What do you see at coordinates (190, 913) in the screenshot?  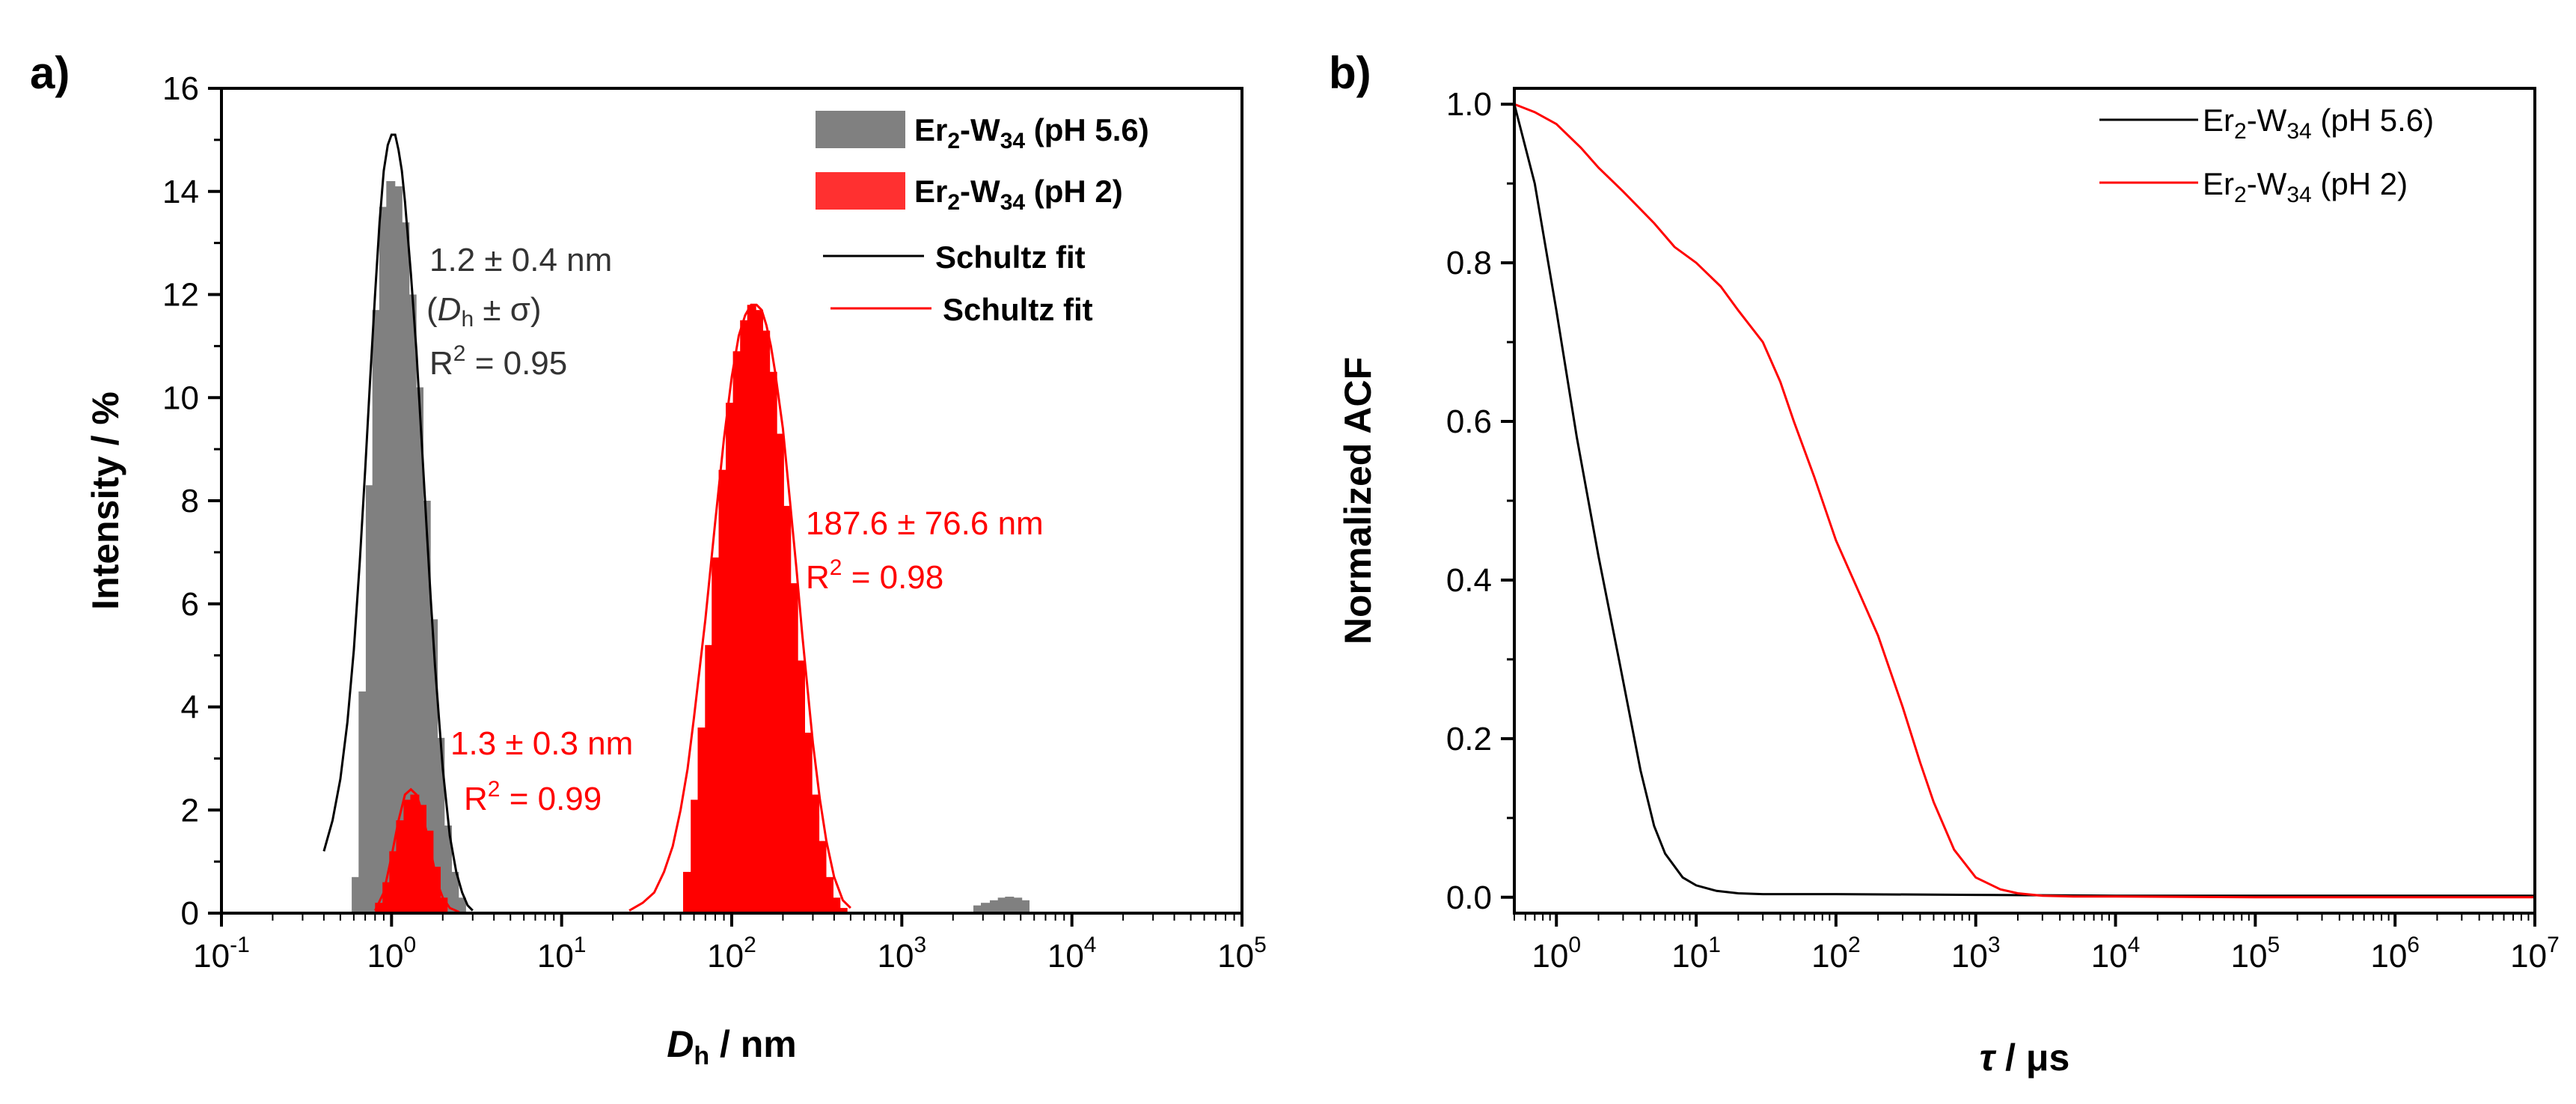 I see `y-tick-label: 0` at bounding box center [190, 913].